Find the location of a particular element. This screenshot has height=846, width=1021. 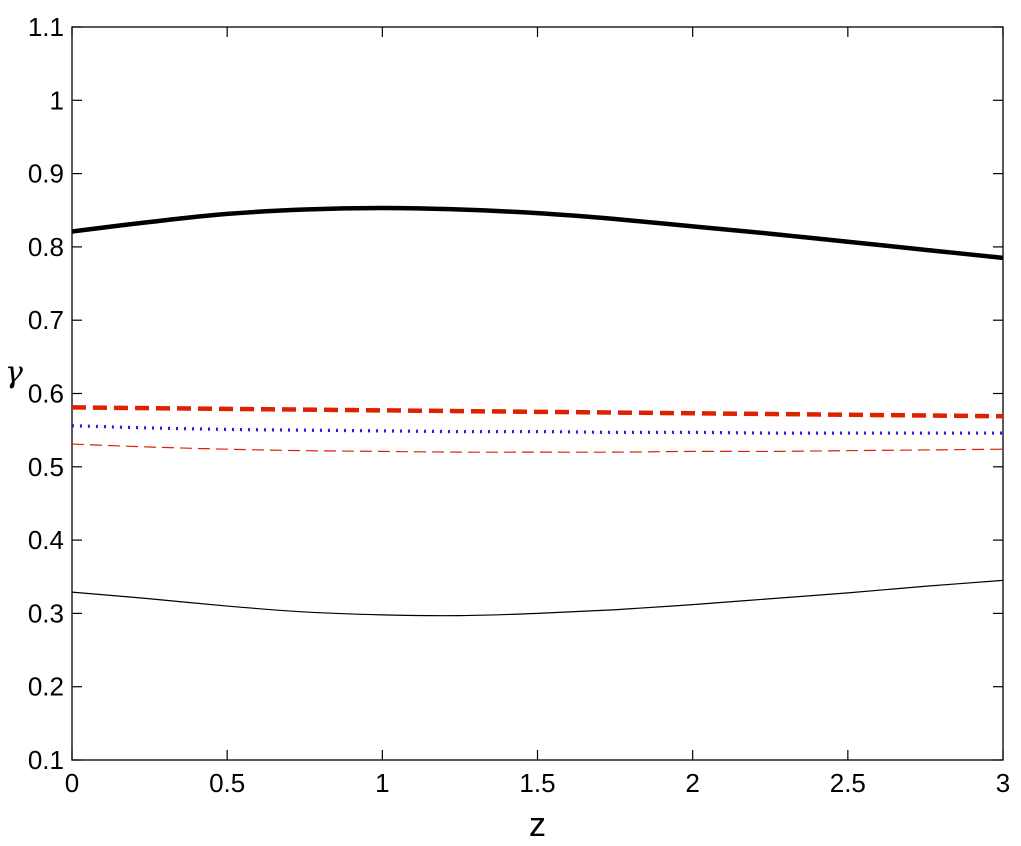

y-tick-label: 0.2 is located at coordinates (46, 687).